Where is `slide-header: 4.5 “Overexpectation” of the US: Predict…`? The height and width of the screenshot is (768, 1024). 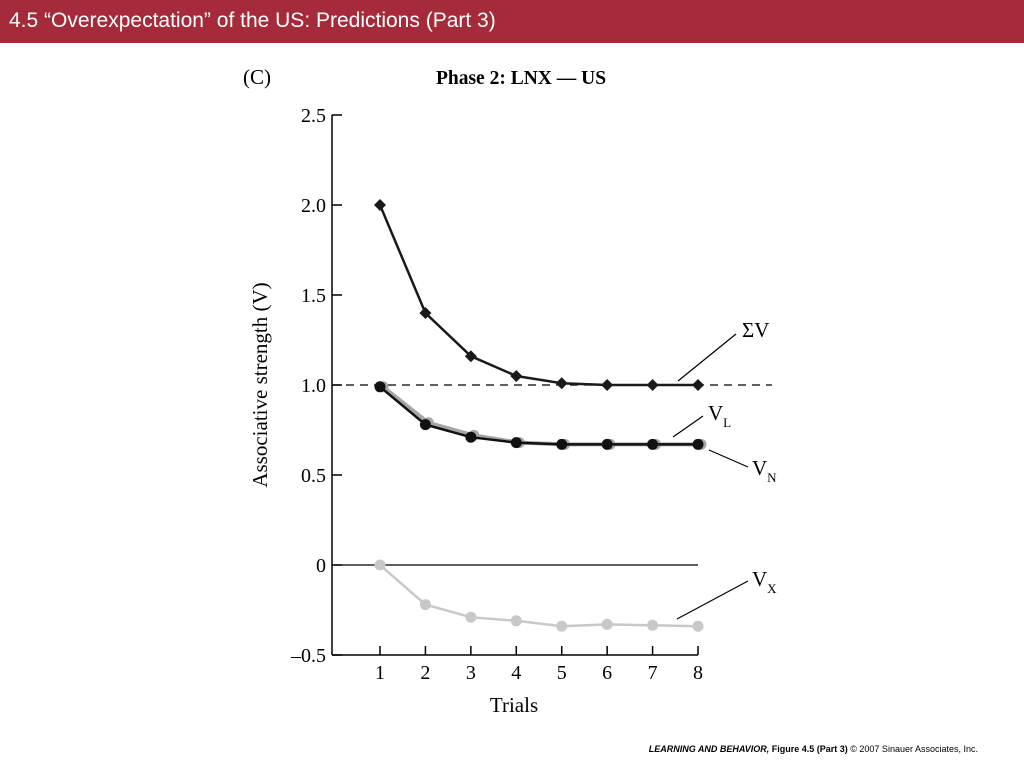 slide-header: 4.5 “Overexpectation” of the US: Predict… is located at coordinates (512, 21).